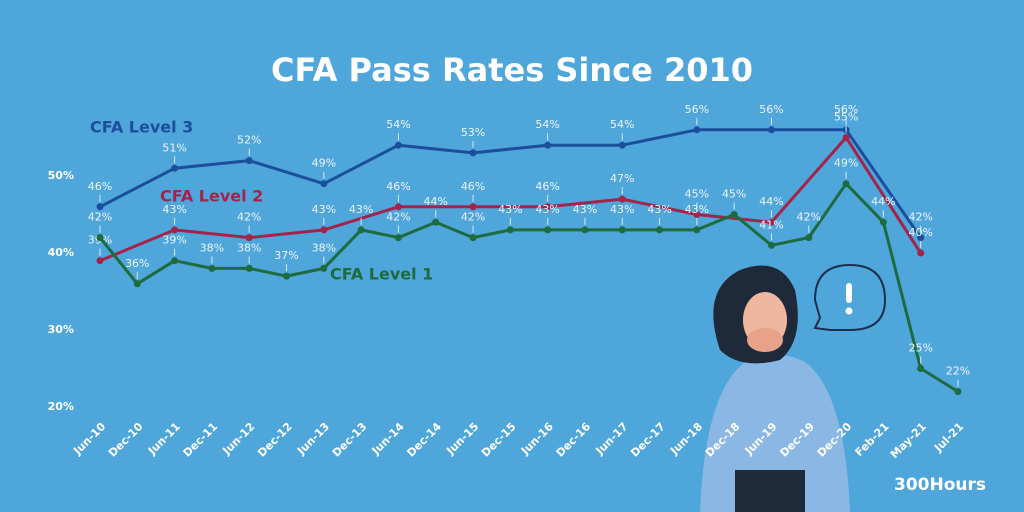 Image resolution: width=1024 pixels, height=512 pixels. What do you see at coordinates (388, 439) in the screenshot?
I see `x-tick-label: Jun-14` at bounding box center [388, 439].